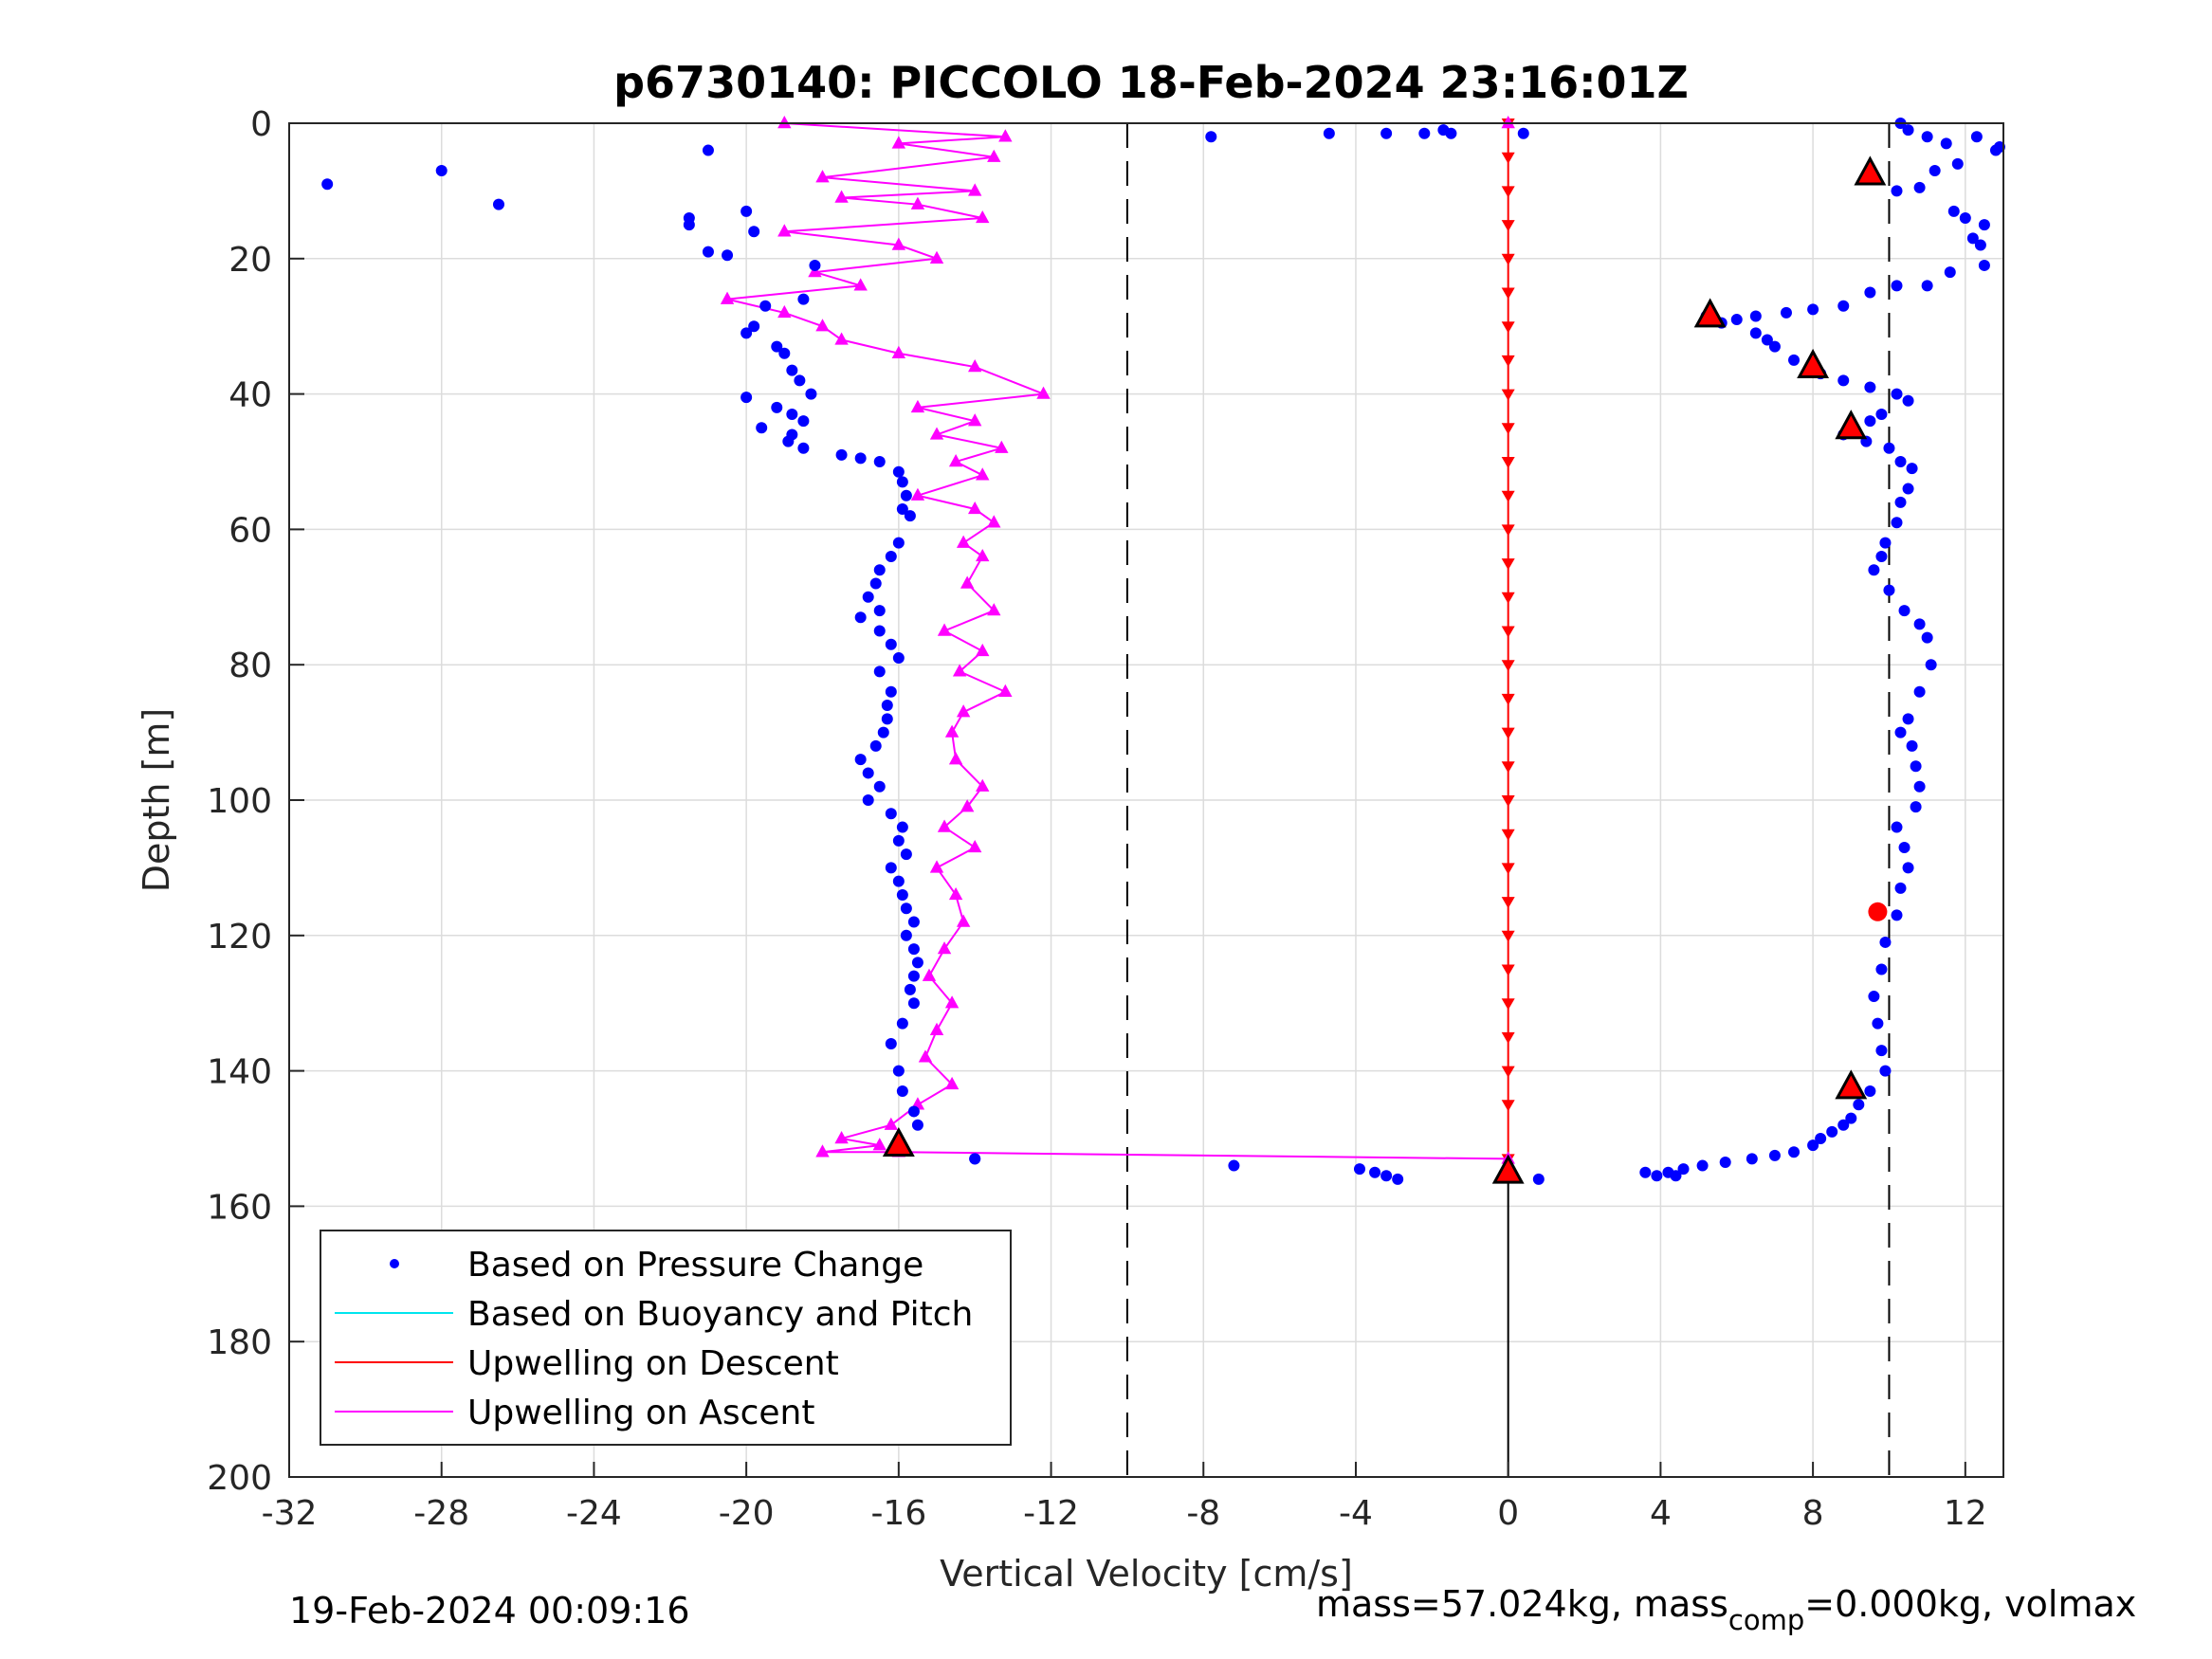 This screenshot has width=2212, height=1659. Describe the element at coordinates (250, 666) in the screenshot. I see `y-tick-label: 80` at that location.